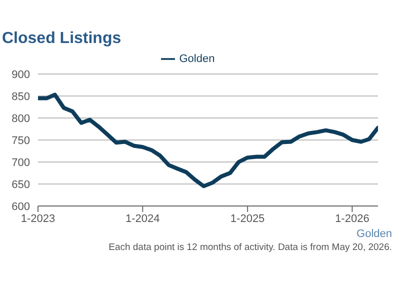 This screenshot has width=400, height=300. Describe the element at coordinates (62, 39) in the screenshot. I see `chart-title: Closed Listings` at that location.